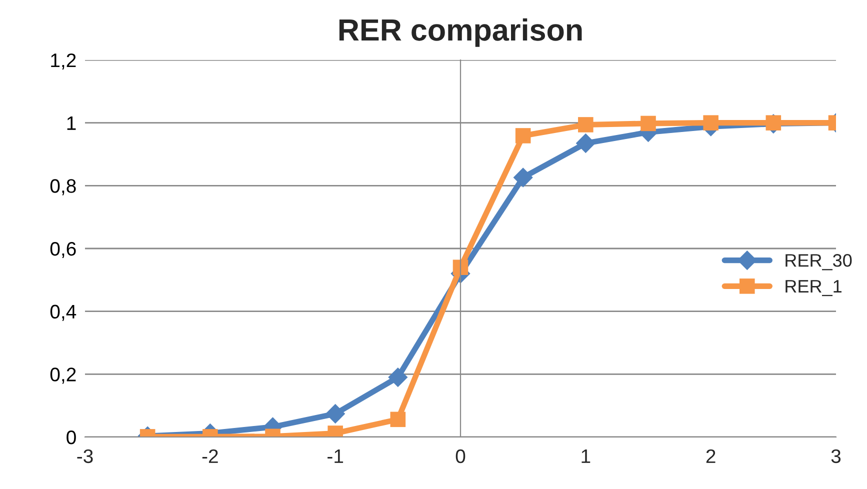  I want to click on x-tick-label: -1, so click(336, 456).